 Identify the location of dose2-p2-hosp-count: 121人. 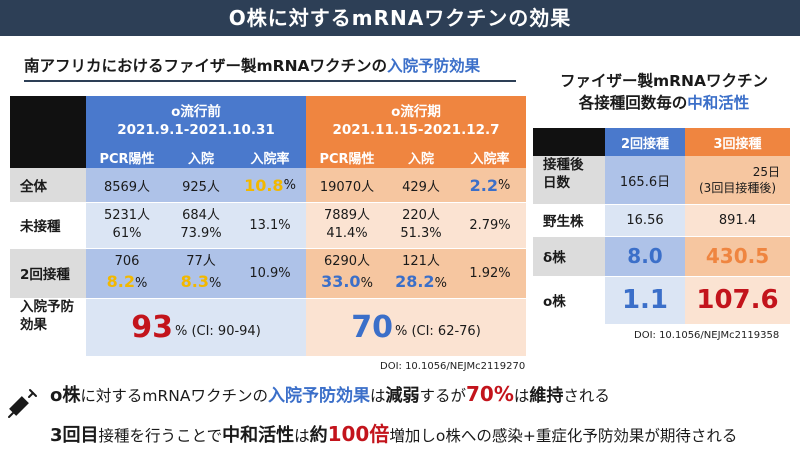
(421, 262).